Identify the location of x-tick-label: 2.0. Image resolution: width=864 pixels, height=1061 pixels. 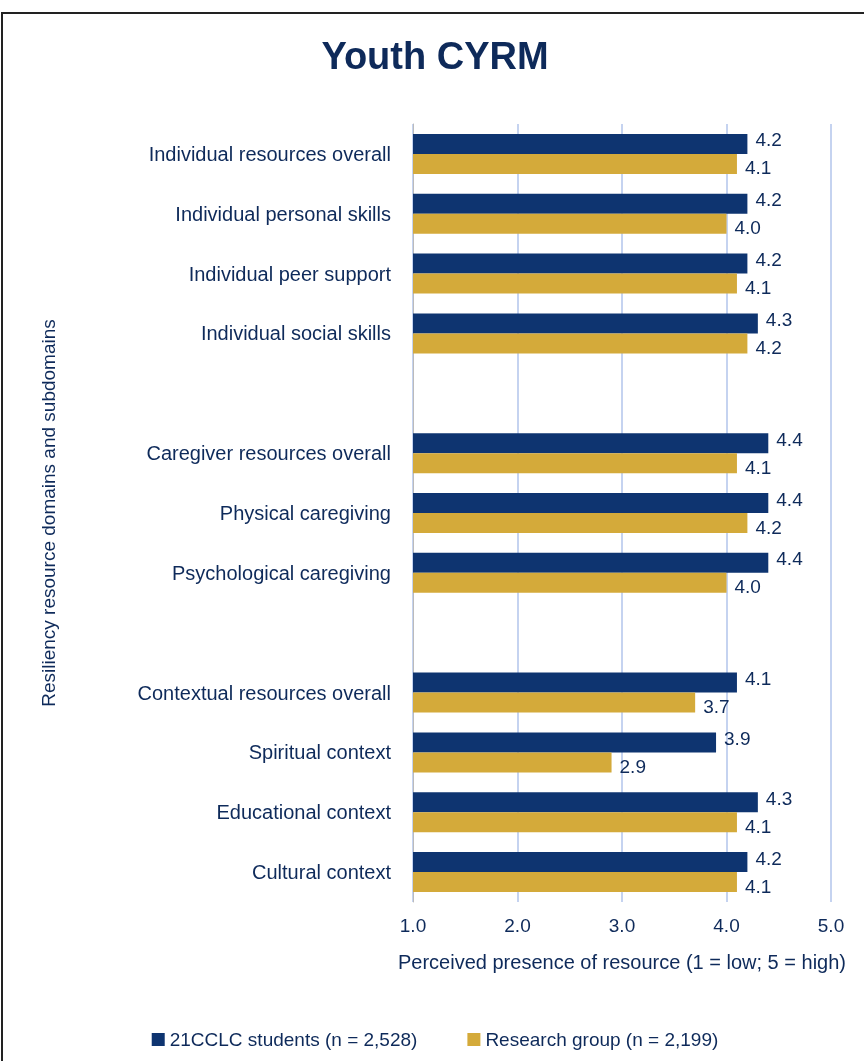
(517, 925).